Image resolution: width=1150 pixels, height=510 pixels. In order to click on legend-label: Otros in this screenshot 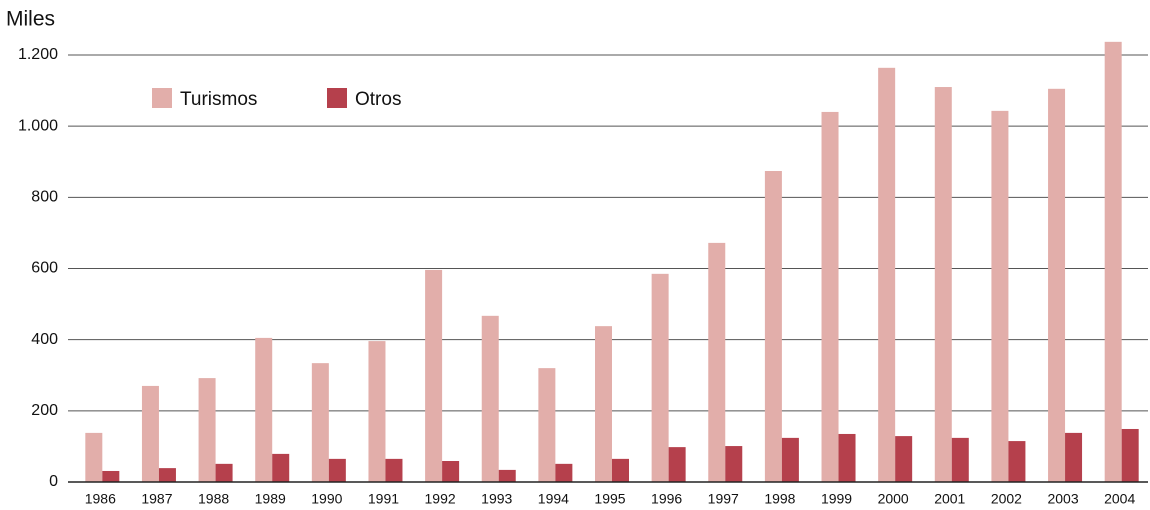, I will do `click(378, 99)`.